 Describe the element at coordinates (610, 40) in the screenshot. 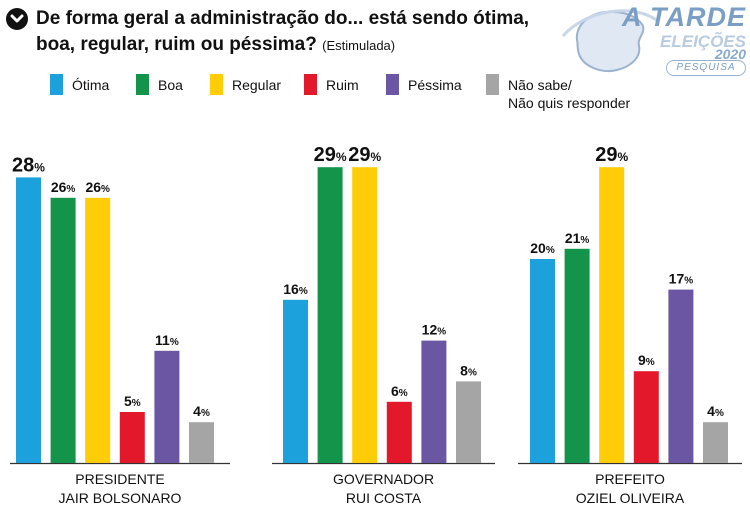

I see `bahia-map-icon` at that location.